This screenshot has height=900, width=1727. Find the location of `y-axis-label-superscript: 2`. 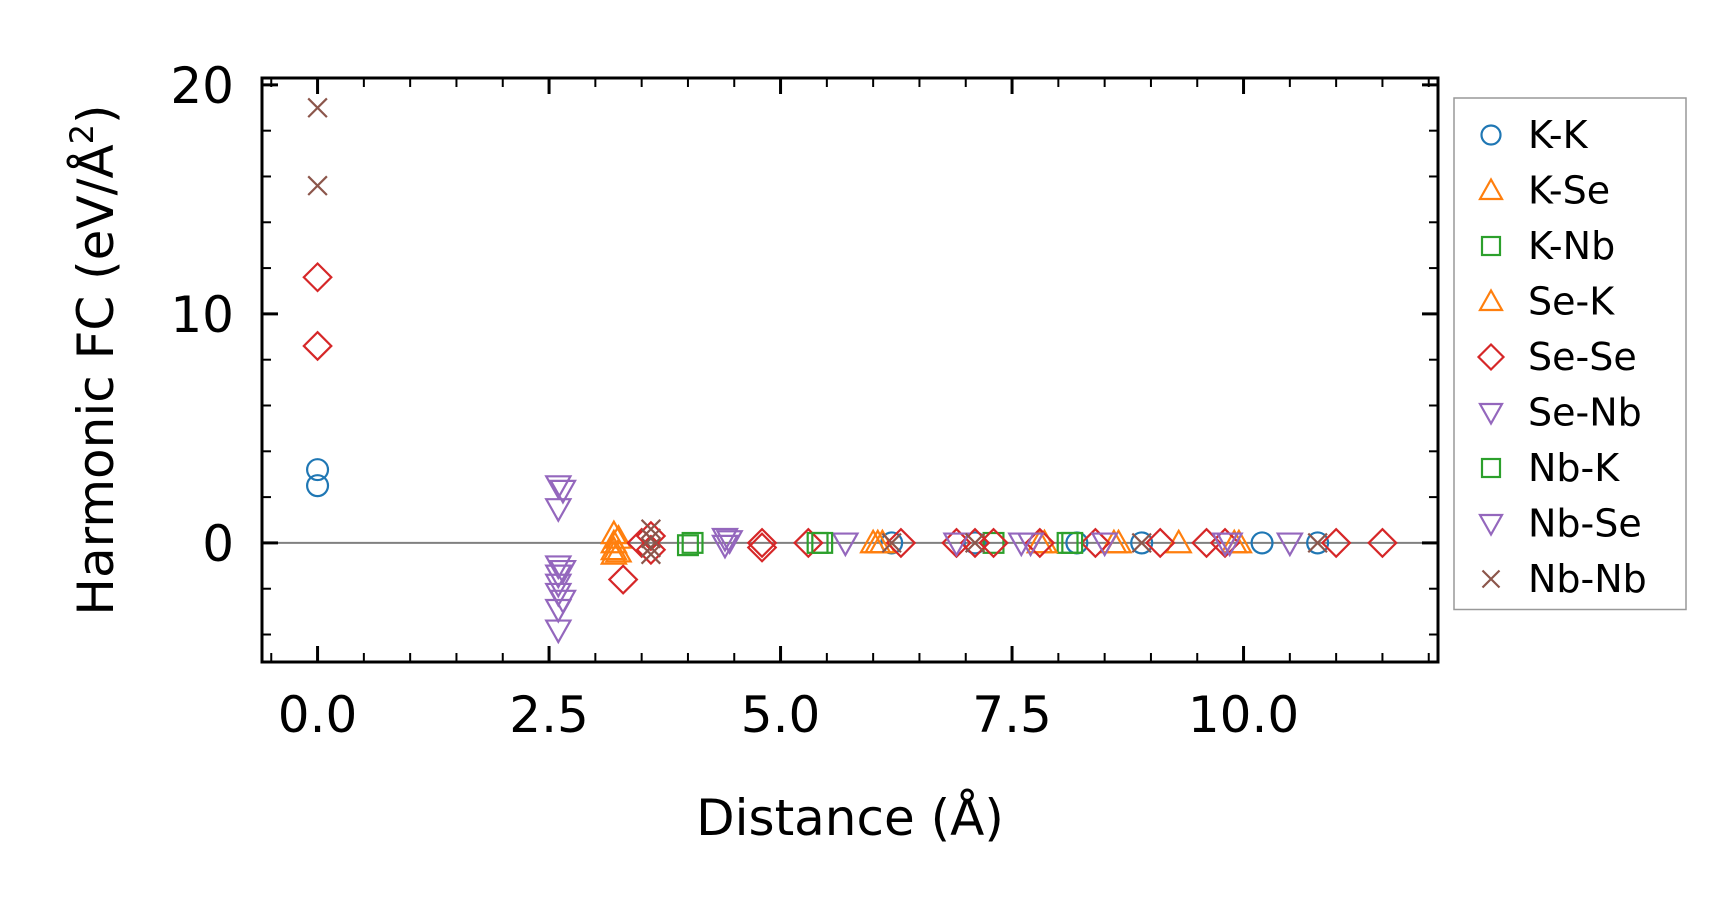

y-axis-label-superscript: 2 is located at coordinates (82, 134).